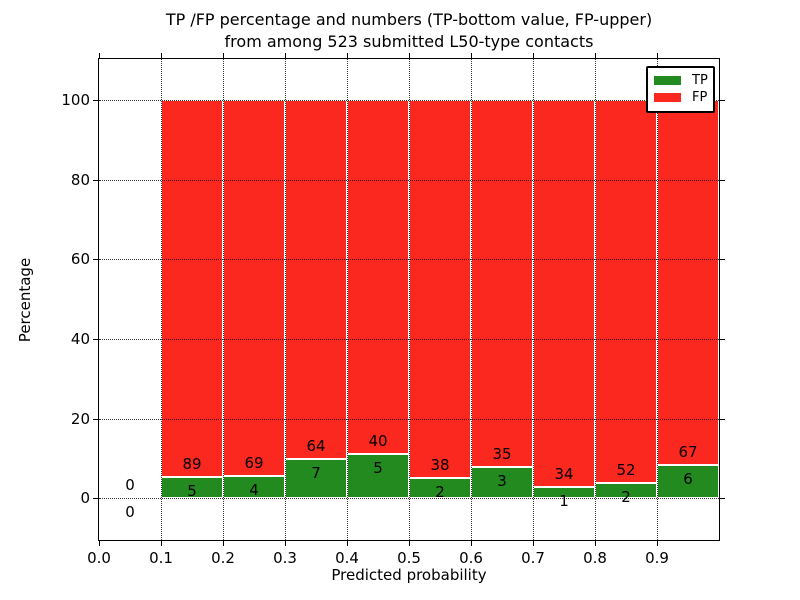 The height and width of the screenshot is (600, 800). Describe the element at coordinates (440, 465) in the screenshot. I see `bar-count-label-fp: 38` at that location.